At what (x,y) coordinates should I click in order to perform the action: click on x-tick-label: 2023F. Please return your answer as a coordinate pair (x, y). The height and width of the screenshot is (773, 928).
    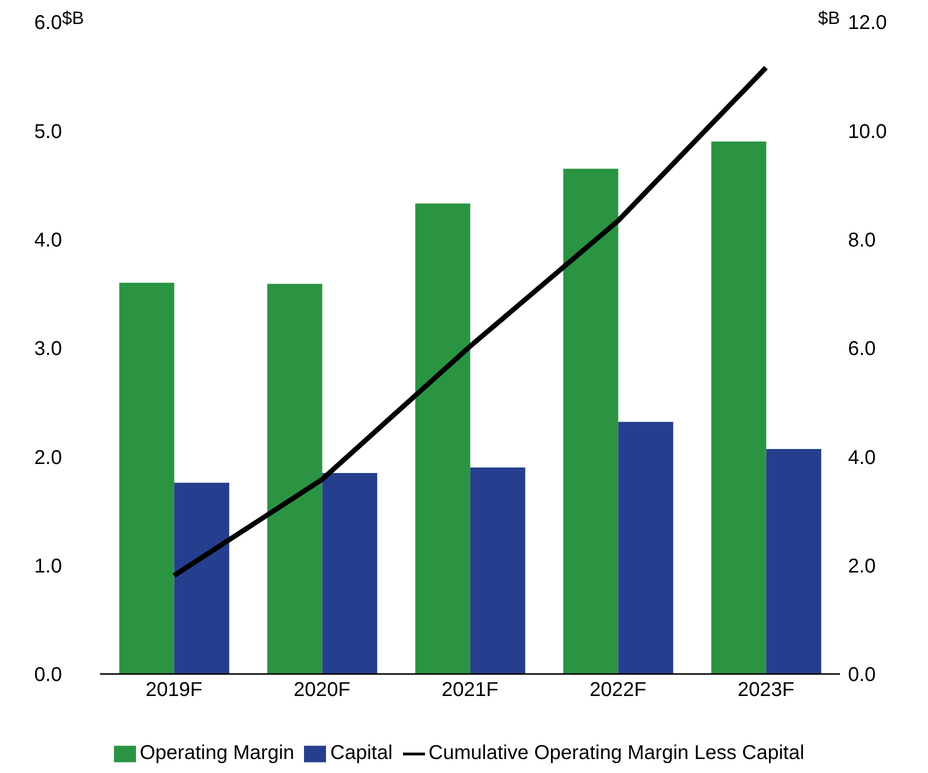
    Looking at the image, I should click on (766, 690).